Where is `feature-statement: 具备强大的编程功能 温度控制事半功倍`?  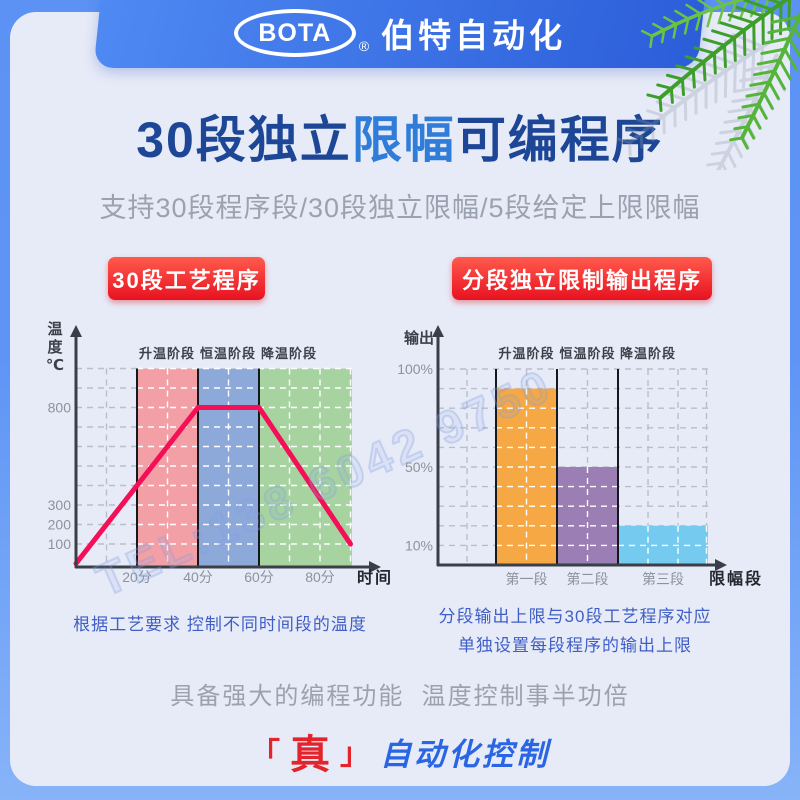
feature-statement: 具备强大的编程功能 温度控制事半功倍 is located at coordinates (400, 696).